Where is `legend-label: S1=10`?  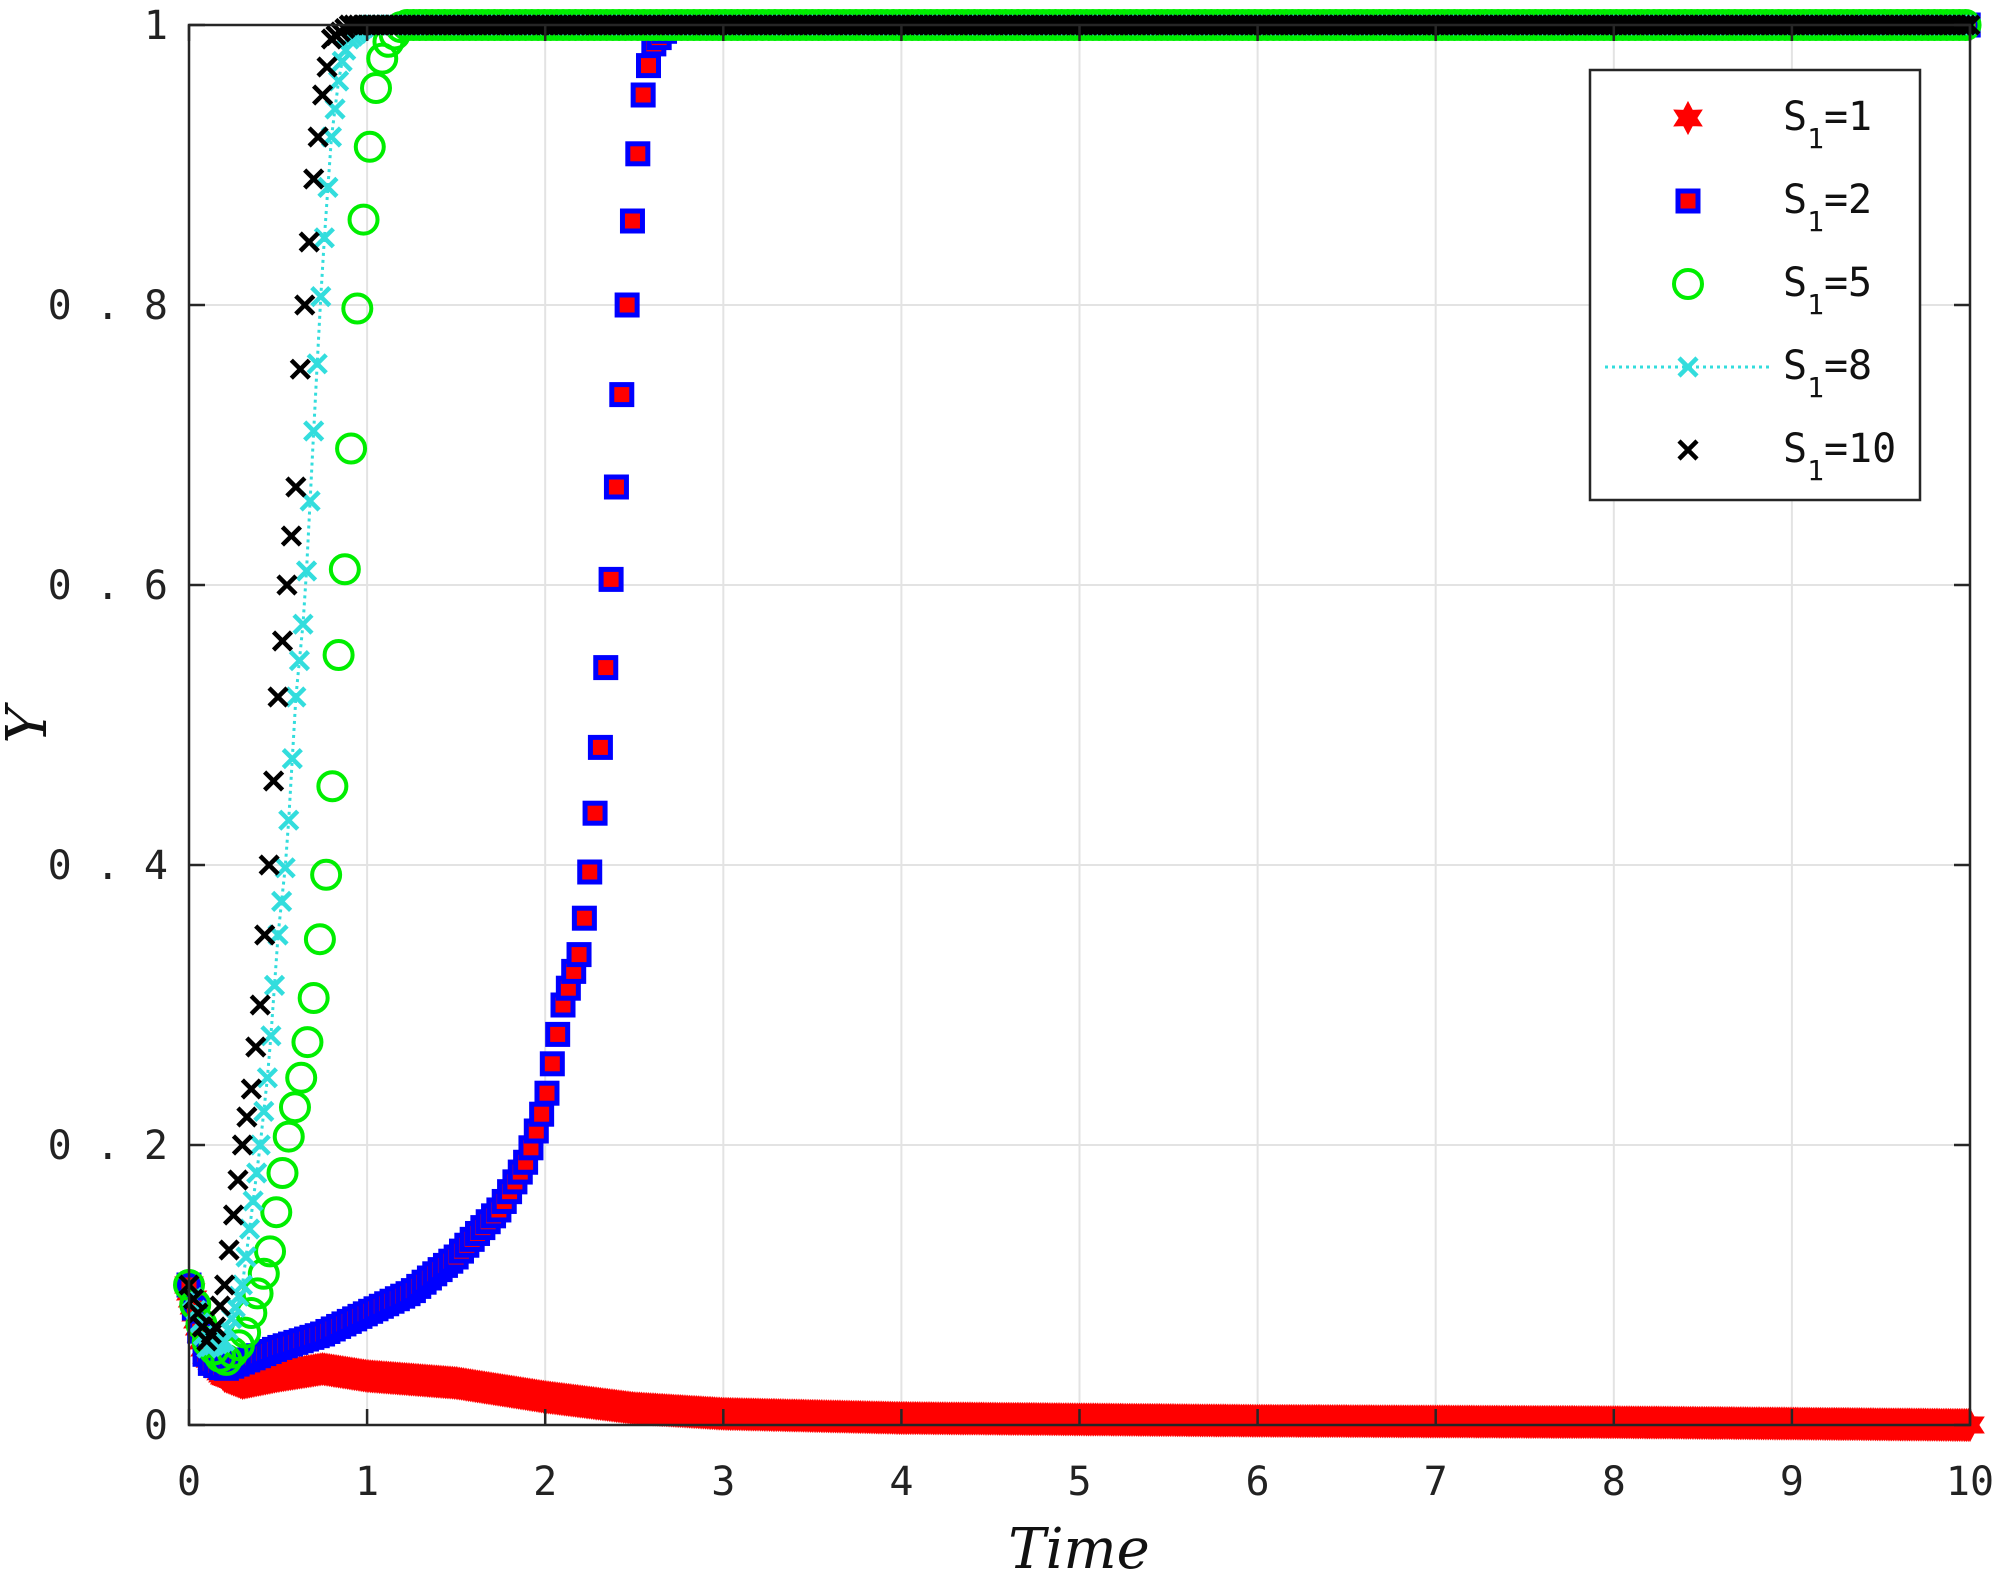 legend-label: S1=10 is located at coordinates (1839, 456).